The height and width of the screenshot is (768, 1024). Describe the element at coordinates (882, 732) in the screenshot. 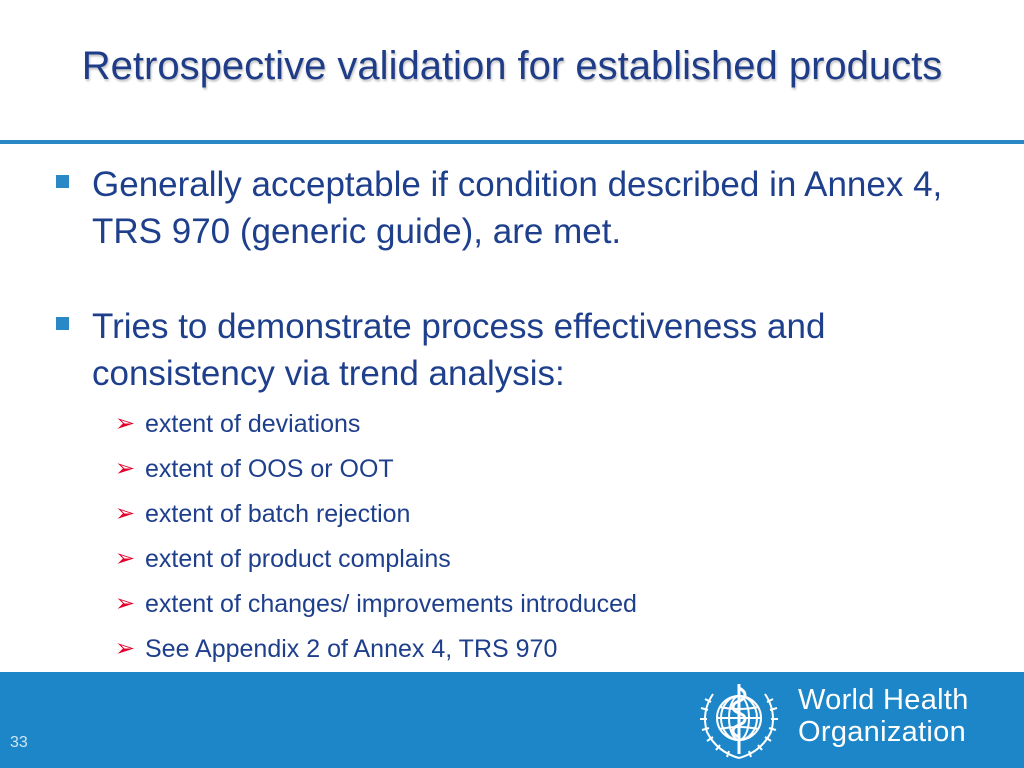

I see `org-name-line2: Organization` at that location.